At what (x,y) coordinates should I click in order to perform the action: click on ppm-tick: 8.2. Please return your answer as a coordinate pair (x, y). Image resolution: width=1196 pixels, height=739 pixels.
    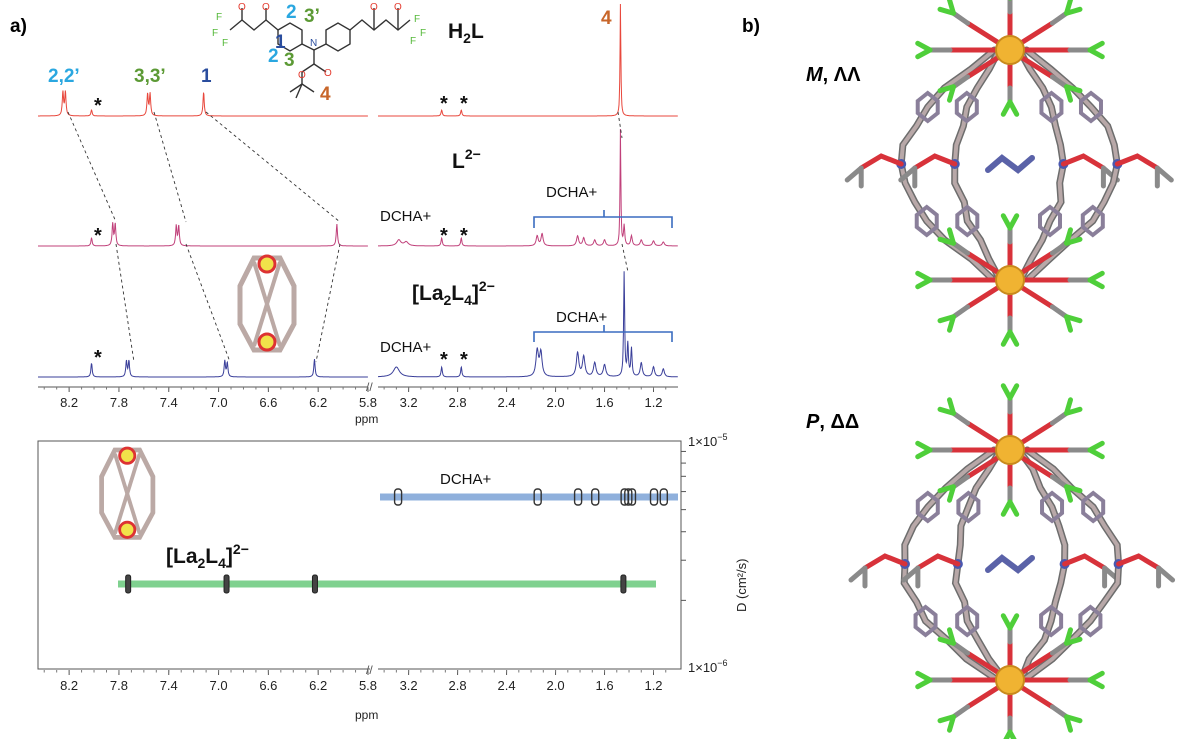
    Looking at the image, I should click on (69, 685).